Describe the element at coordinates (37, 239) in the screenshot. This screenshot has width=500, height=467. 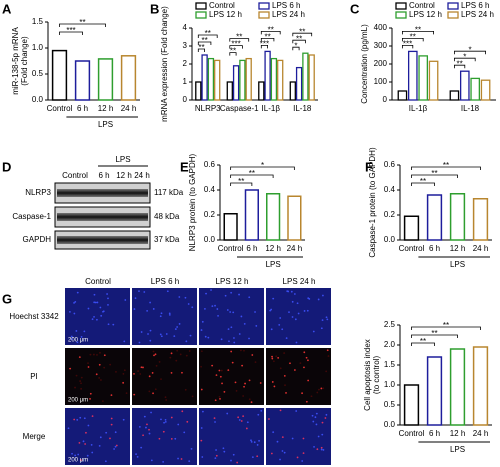
I see `blot-row: GAPDH` at that location.